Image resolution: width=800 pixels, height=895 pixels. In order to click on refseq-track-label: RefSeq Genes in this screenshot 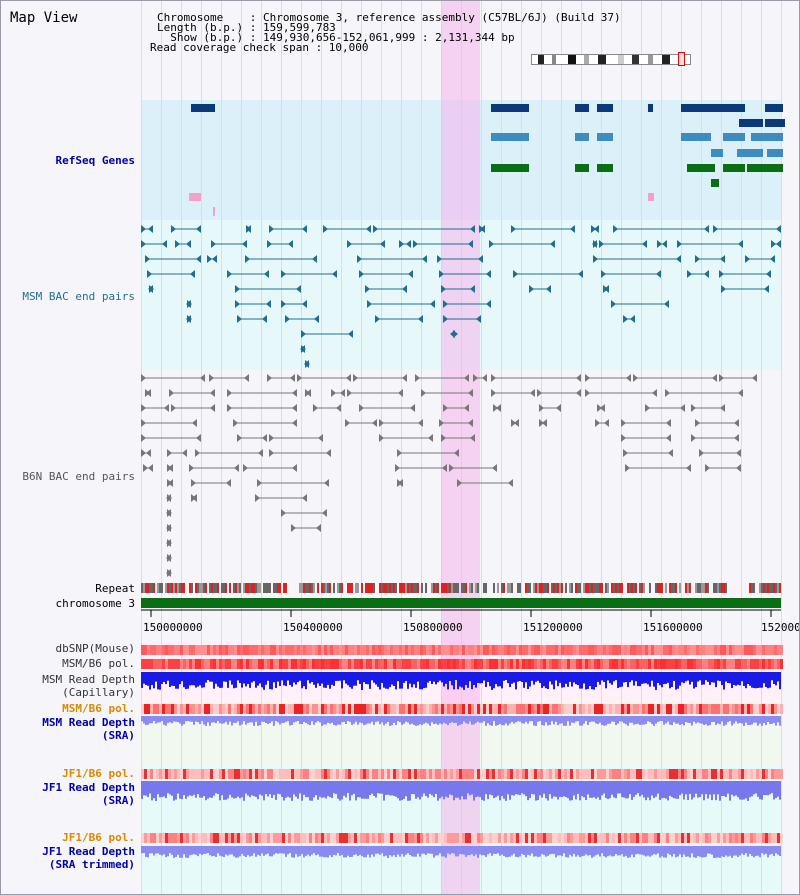, I will do `click(95, 160)`.